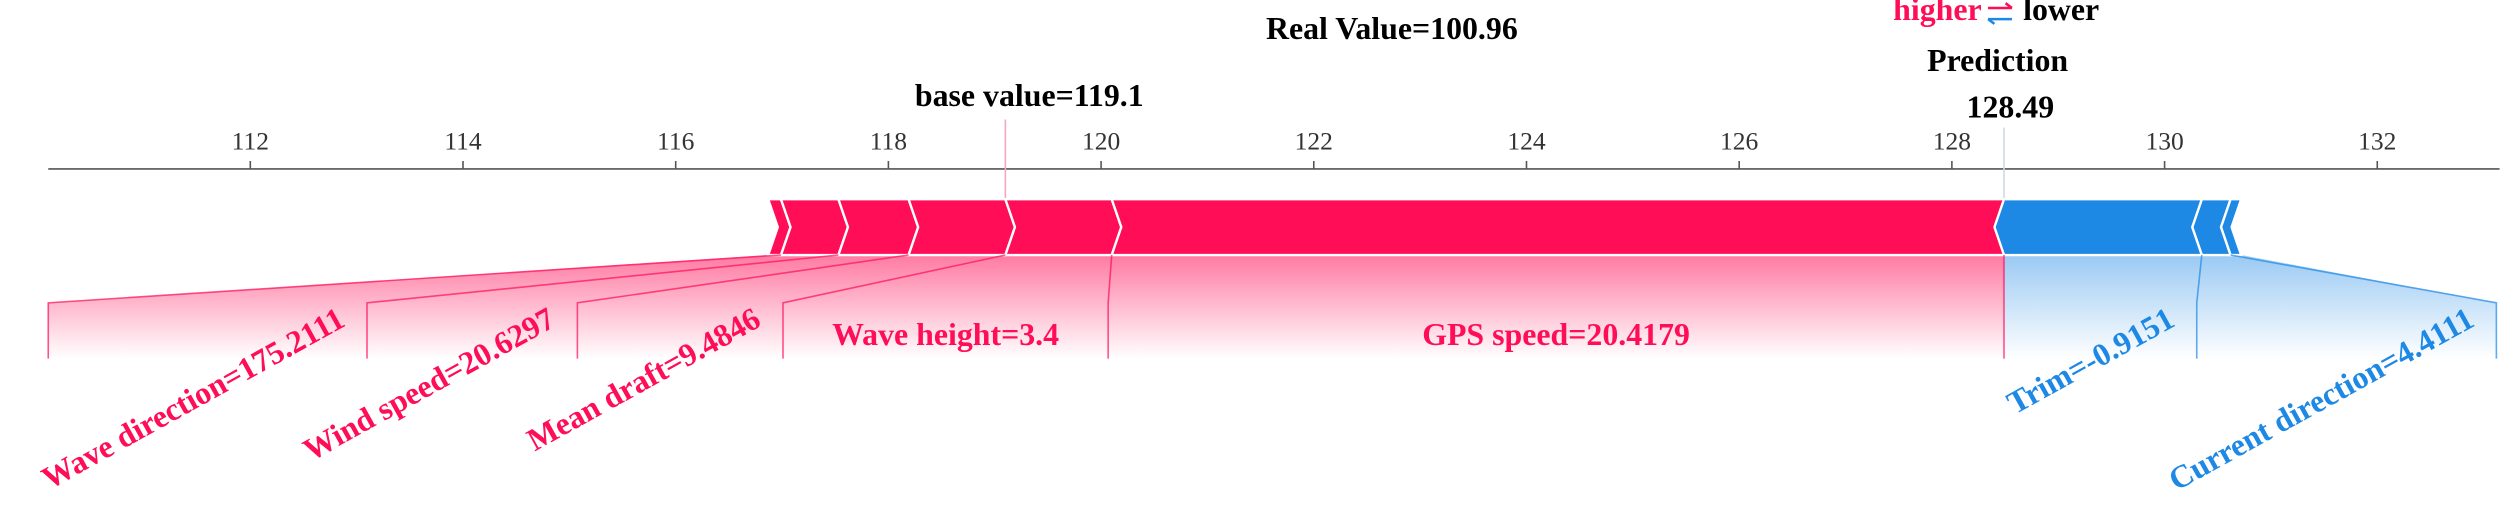 This screenshot has height=518, width=2500. I want to click on prediction-title: Prediction, so click(1997, 60).